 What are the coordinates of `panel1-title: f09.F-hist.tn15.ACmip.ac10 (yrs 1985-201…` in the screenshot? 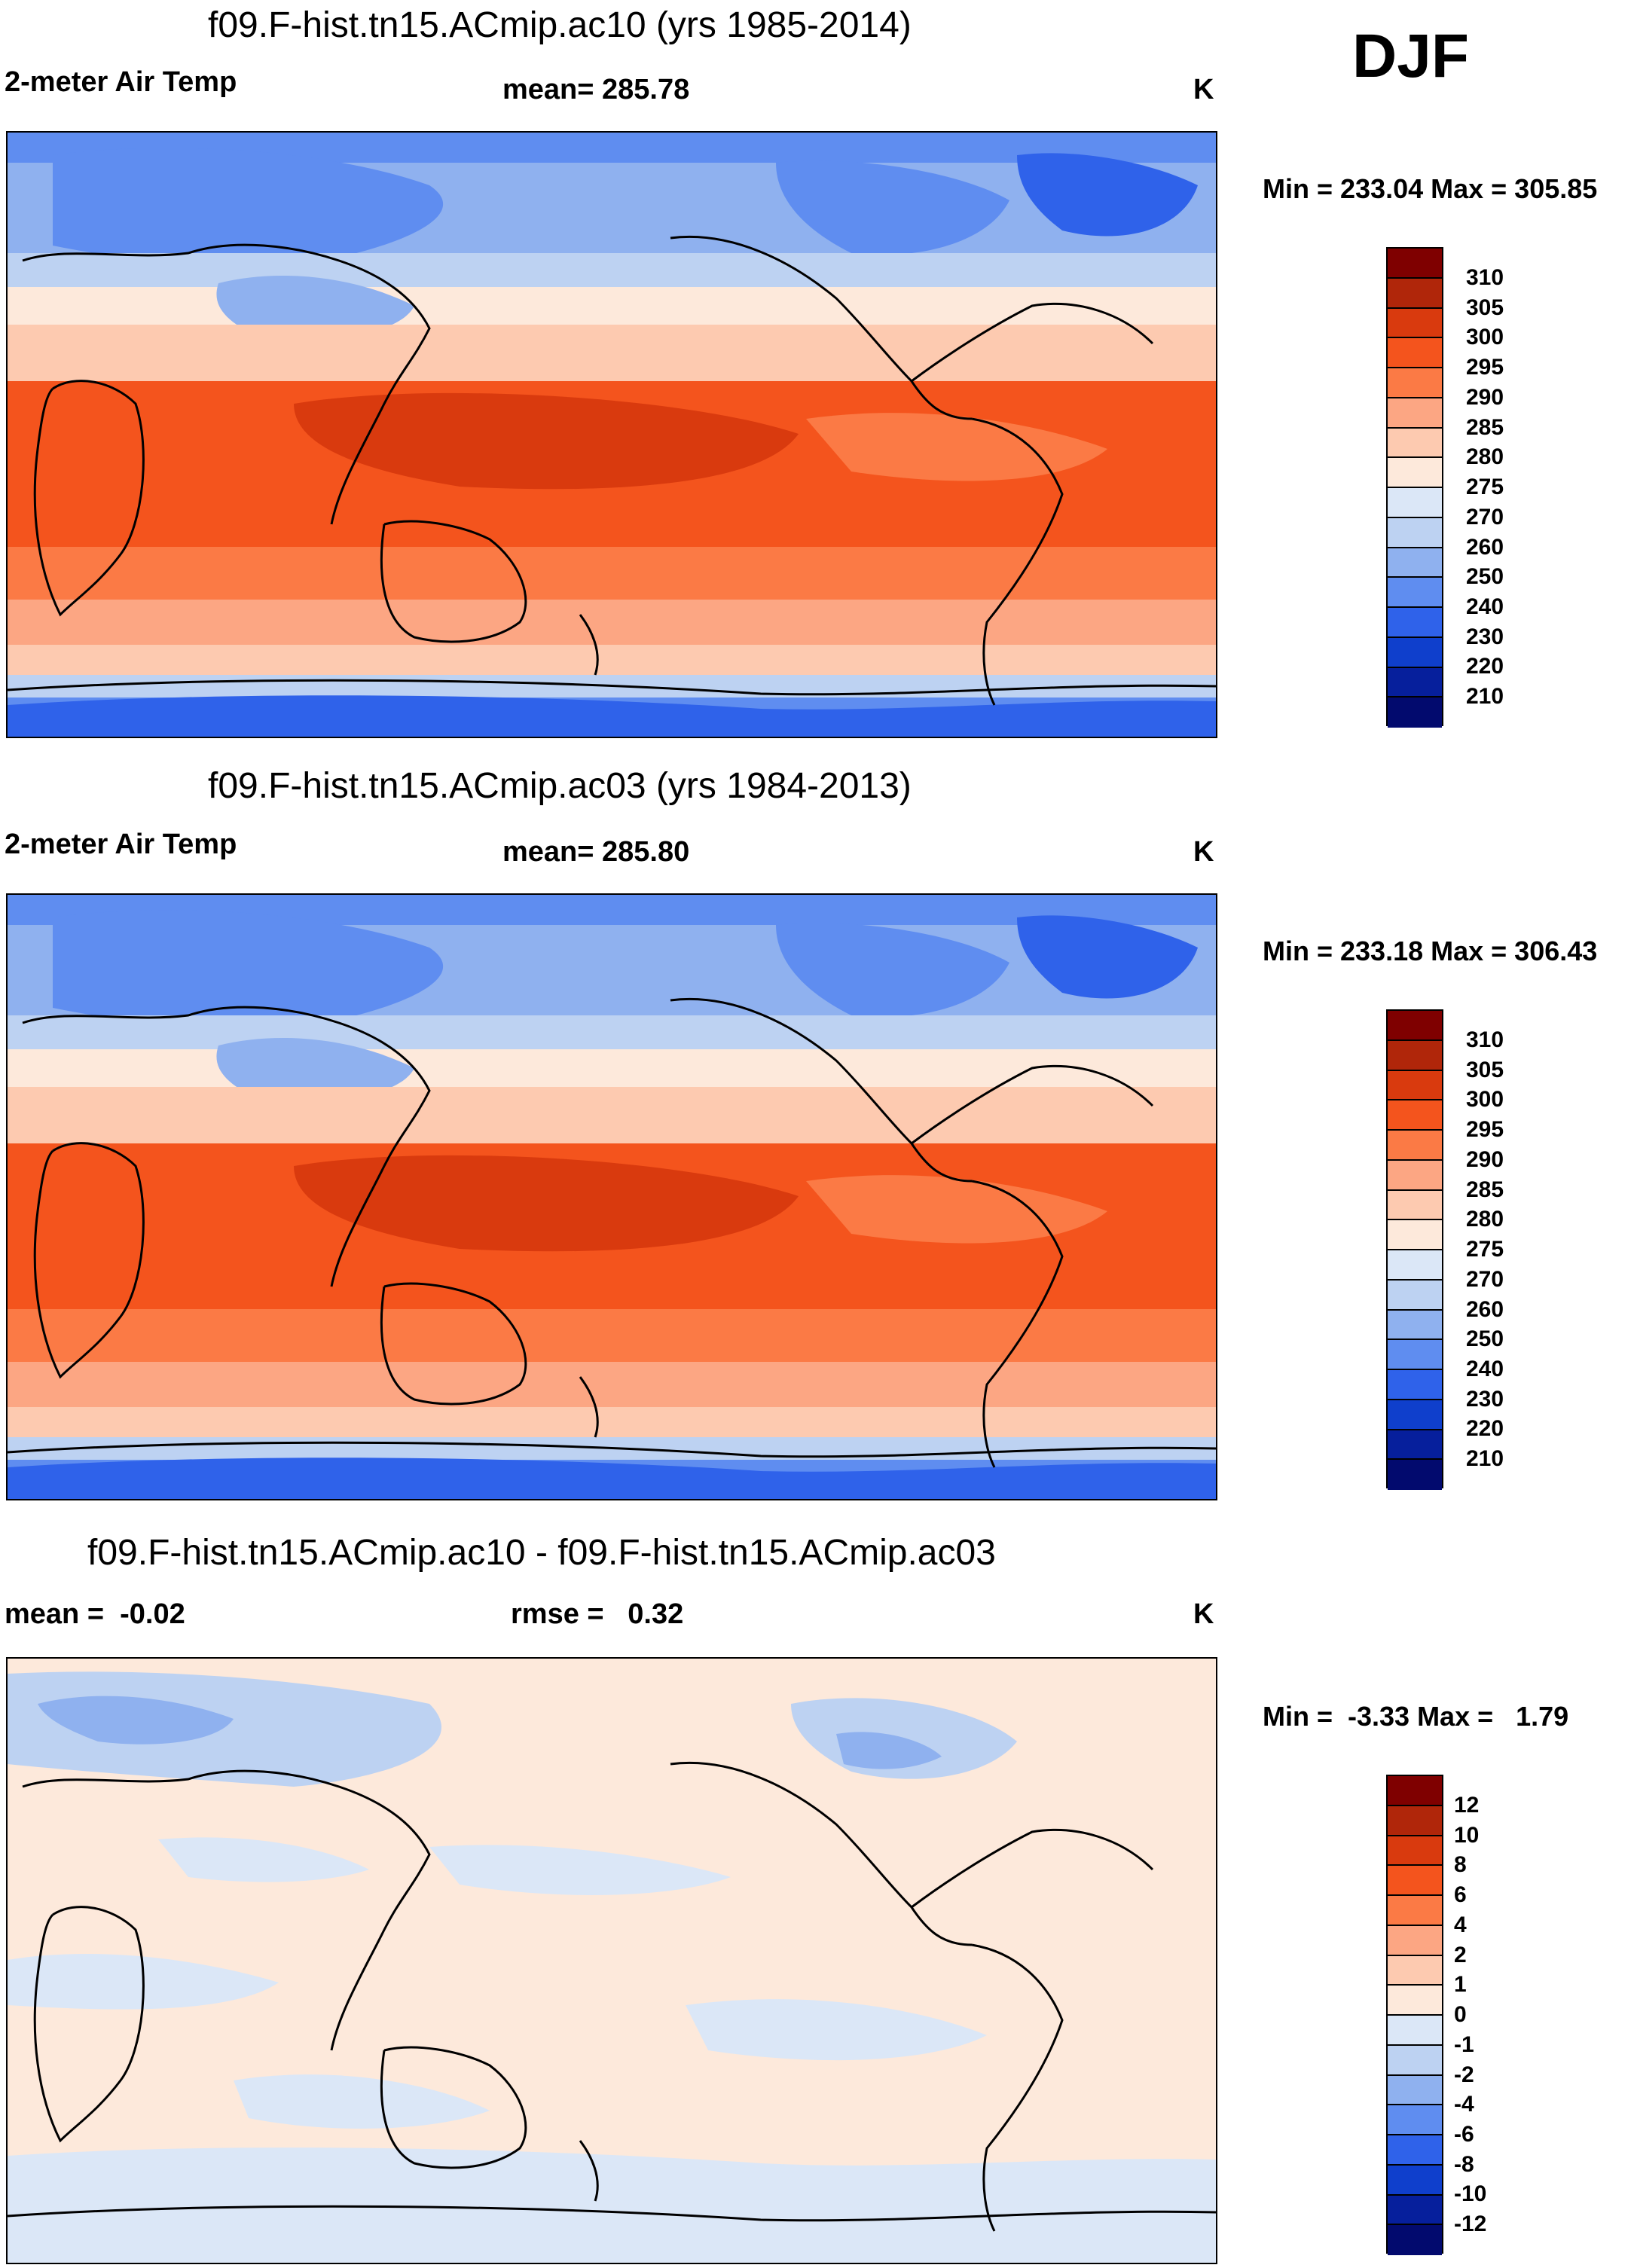 It's located at (560, 25).